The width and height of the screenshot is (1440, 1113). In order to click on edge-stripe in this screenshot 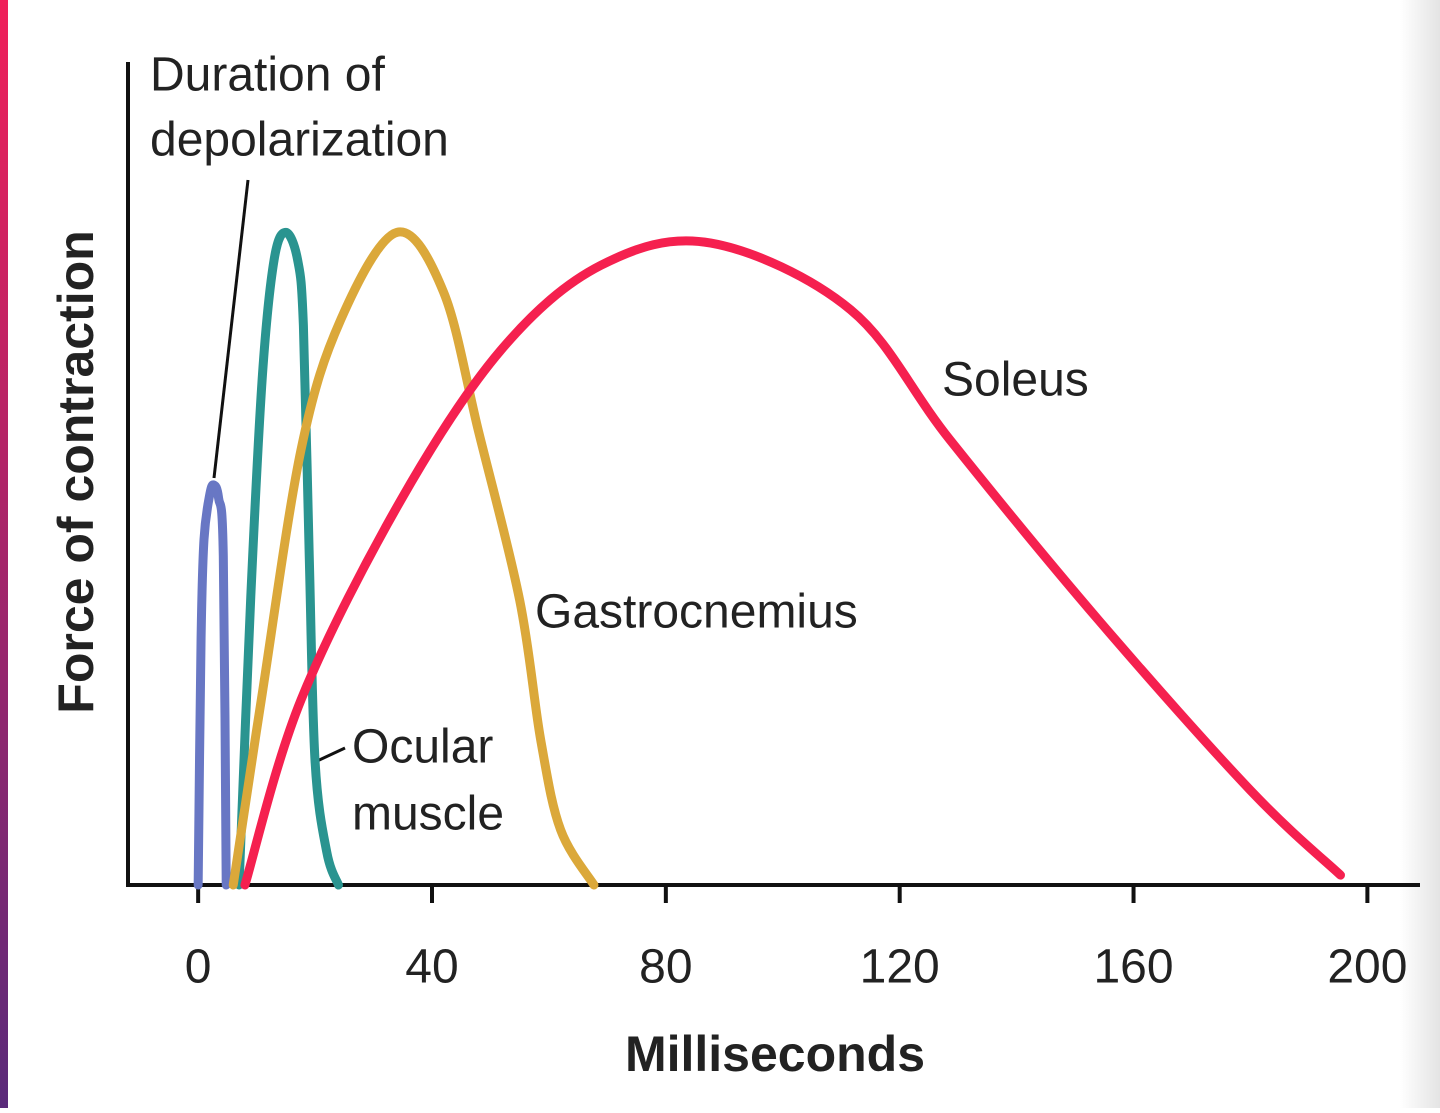, I will do `click(4, 554)`.